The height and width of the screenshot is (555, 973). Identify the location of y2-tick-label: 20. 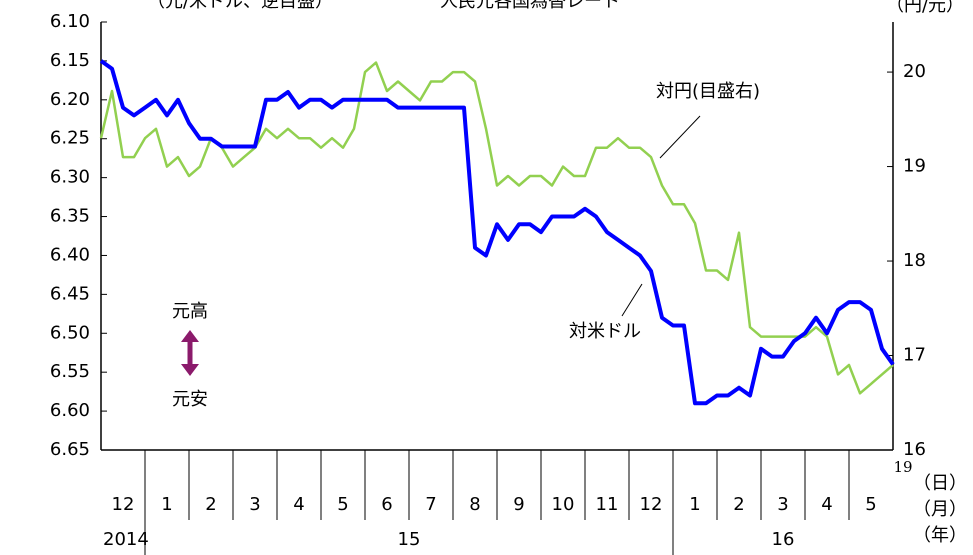
(914, 71).